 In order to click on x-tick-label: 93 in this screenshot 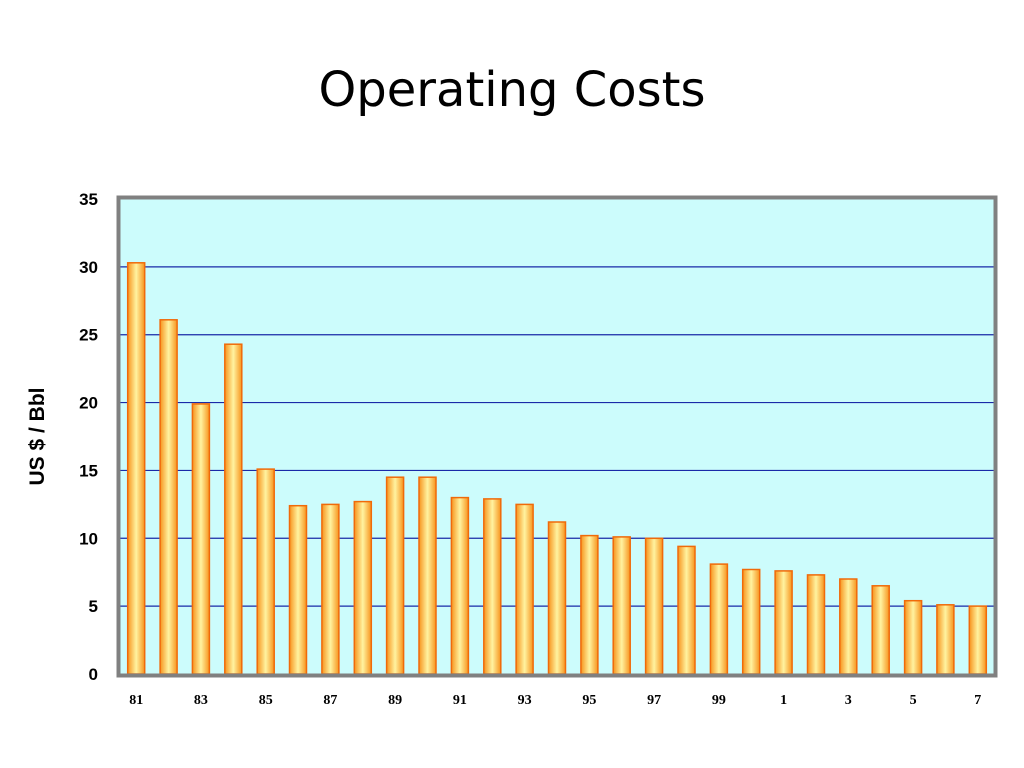, I will do `click(525, 700)`.